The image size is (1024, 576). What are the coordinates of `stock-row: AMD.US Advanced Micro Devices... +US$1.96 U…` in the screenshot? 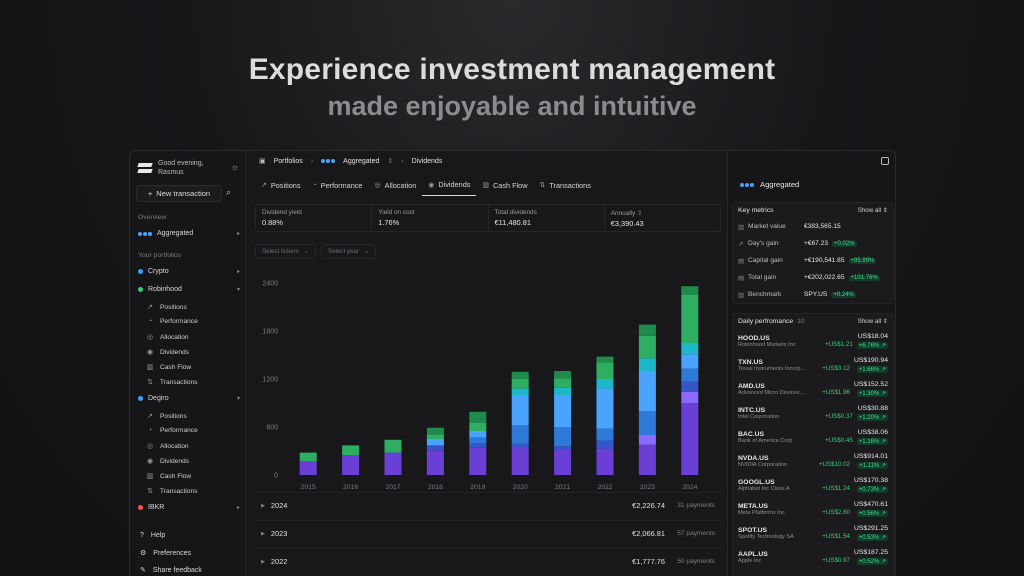 It's located at (813, 389).